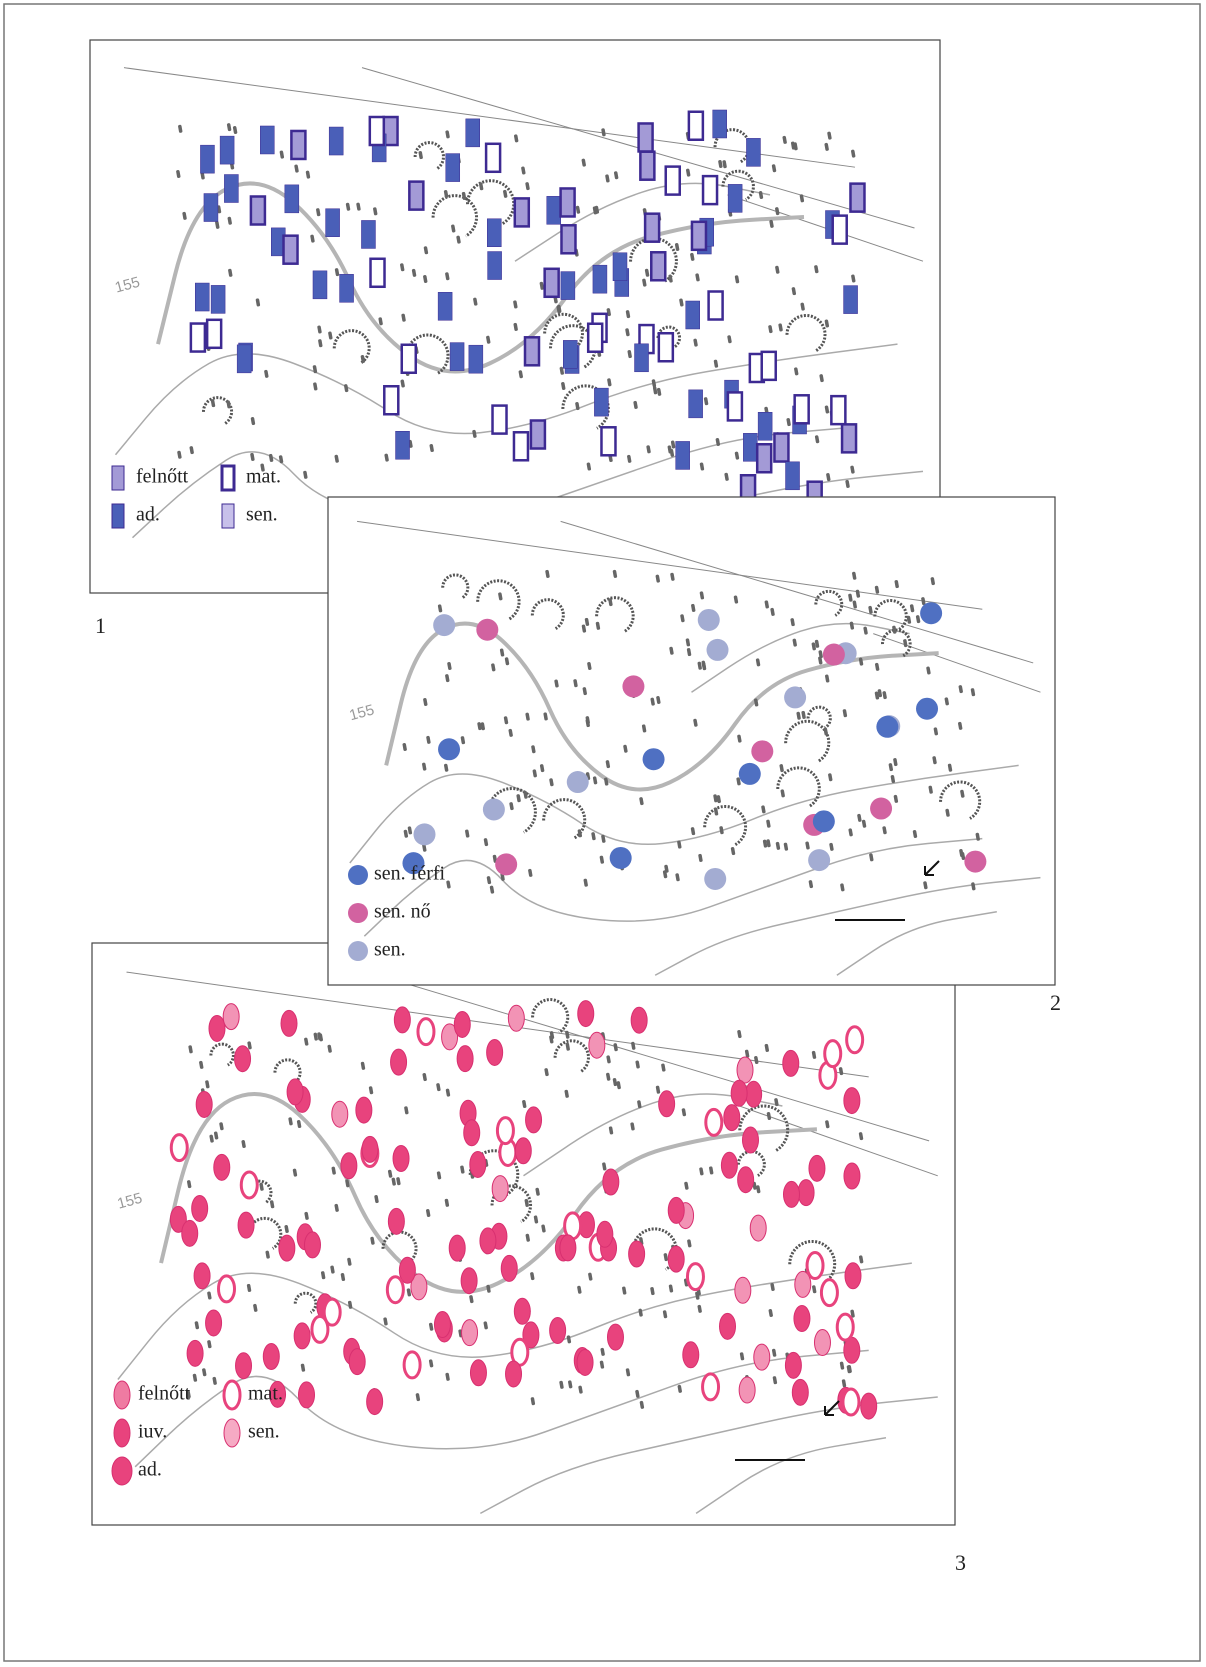  I want to click on contour-line, so click(501, 1408).